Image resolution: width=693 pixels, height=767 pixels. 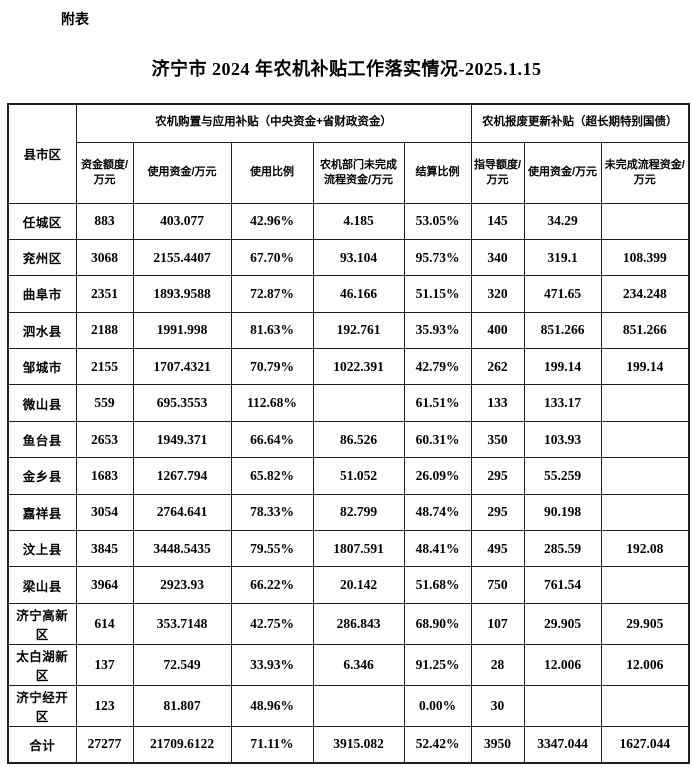 I want to click on table-row: 济宁经开区 123 81.807 48.96% 0.00% 30, so click(x=348, y=705).